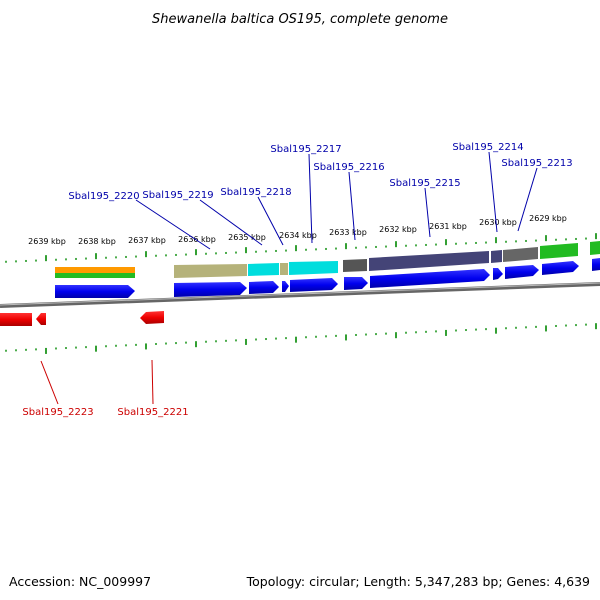  What do you see at coordinates (263, 269) in the screenshot?
I see `feature-bar-cyan` at bounding box center [263, 269].